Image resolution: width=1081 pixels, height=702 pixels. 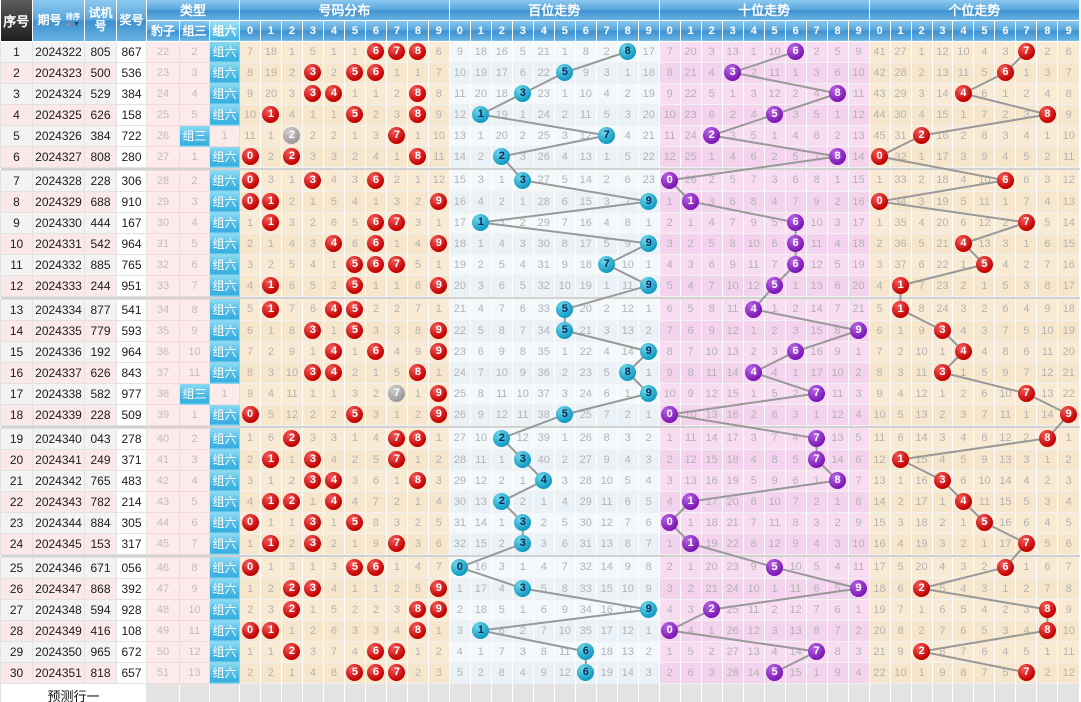 I want to click on prize-number-cell: 371, so click(x=131, y=459).